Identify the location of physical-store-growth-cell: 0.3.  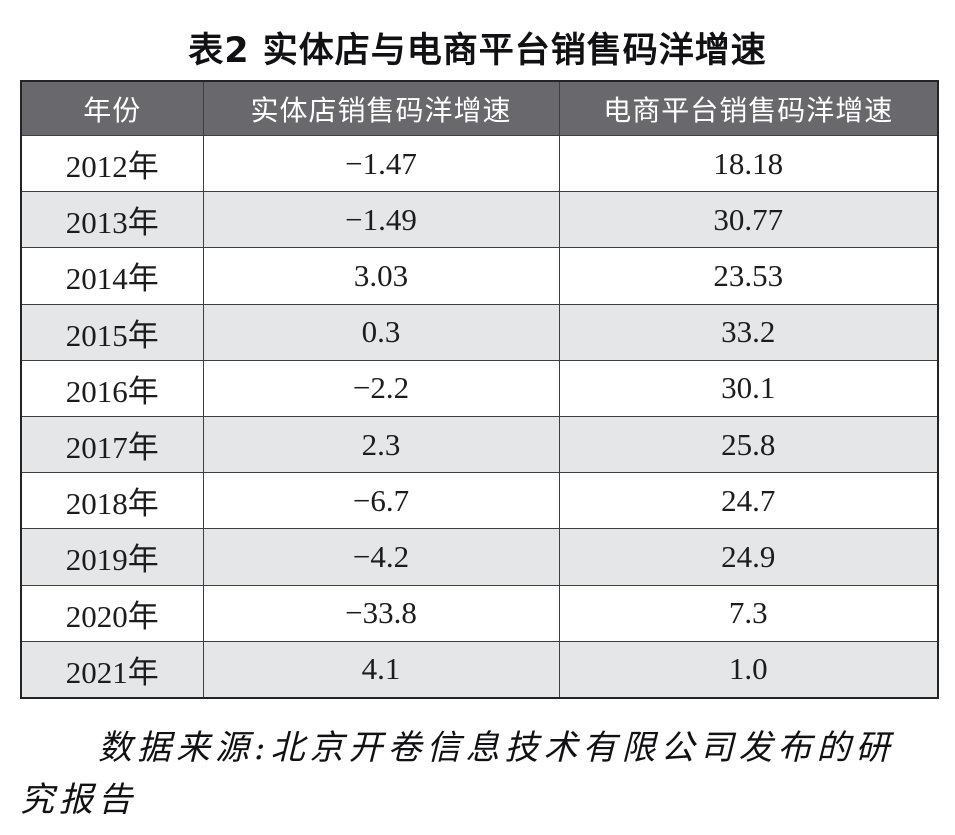
(381, 332).